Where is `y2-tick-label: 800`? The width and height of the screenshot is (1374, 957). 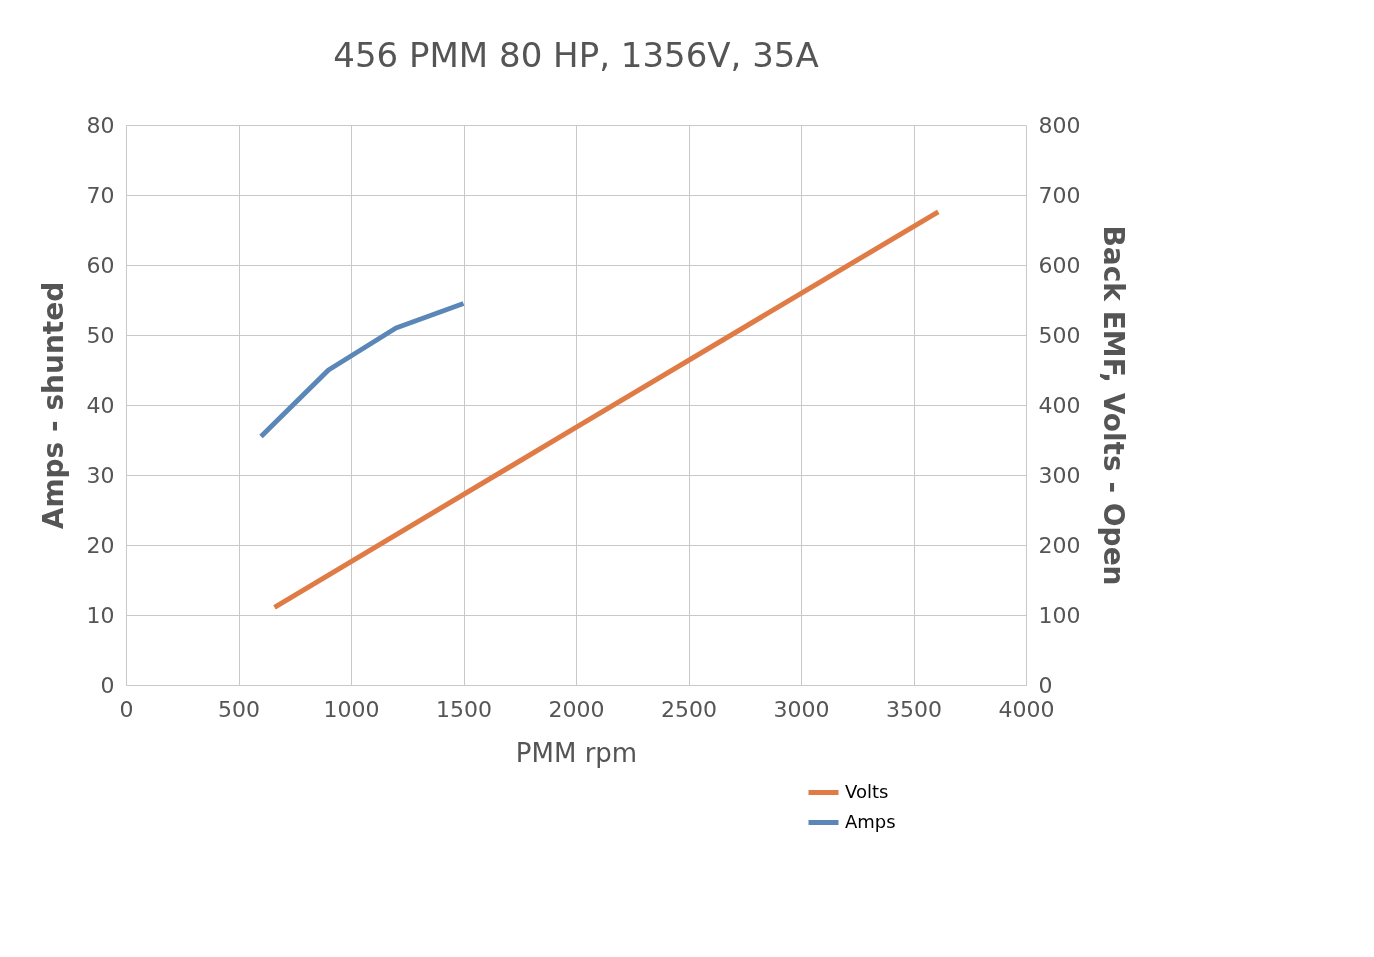 y2-tick-label: 800 is located at coordinates (1059, 125).